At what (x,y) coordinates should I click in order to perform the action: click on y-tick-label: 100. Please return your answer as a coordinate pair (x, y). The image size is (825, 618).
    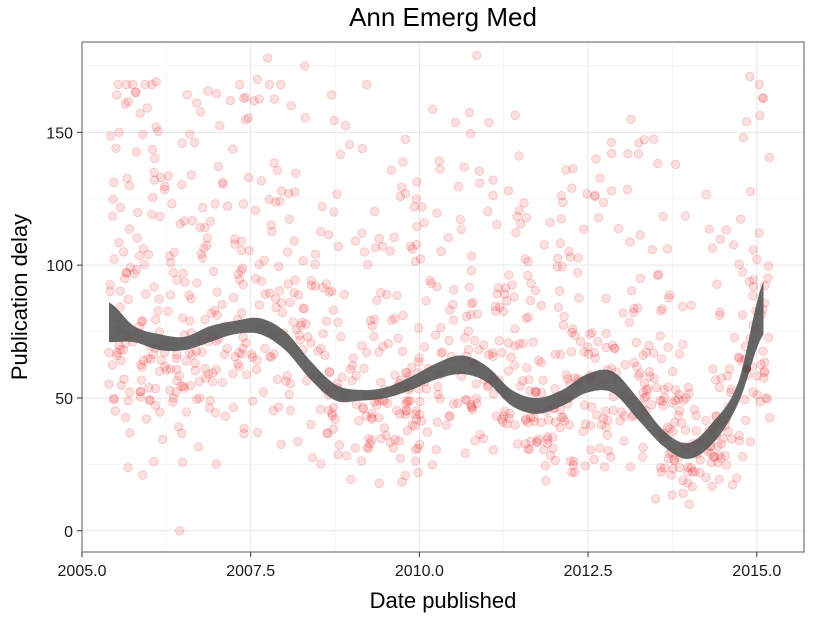
    Looking at the image, I should click on (59, 266).